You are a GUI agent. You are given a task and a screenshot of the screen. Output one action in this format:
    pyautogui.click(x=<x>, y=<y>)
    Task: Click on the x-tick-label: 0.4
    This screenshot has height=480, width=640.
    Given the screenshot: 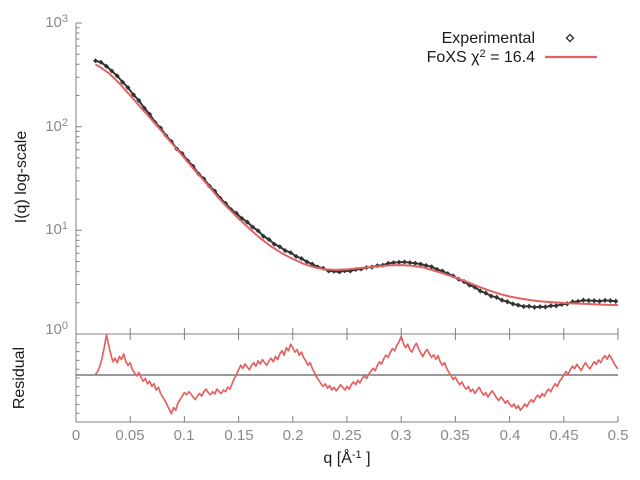 What is the action you would take?
    pyautogui.click(x=510, y=435)
    